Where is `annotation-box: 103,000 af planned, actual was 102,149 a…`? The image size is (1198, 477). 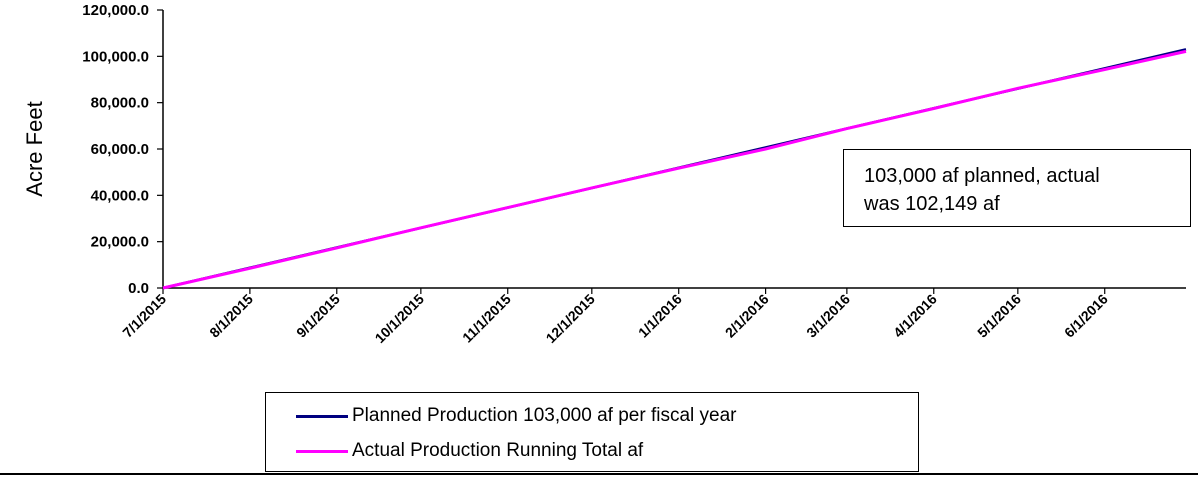 annotation-box: 103,000 af planned, actual was 102,149 a… is located at coordinates (1017, 188).